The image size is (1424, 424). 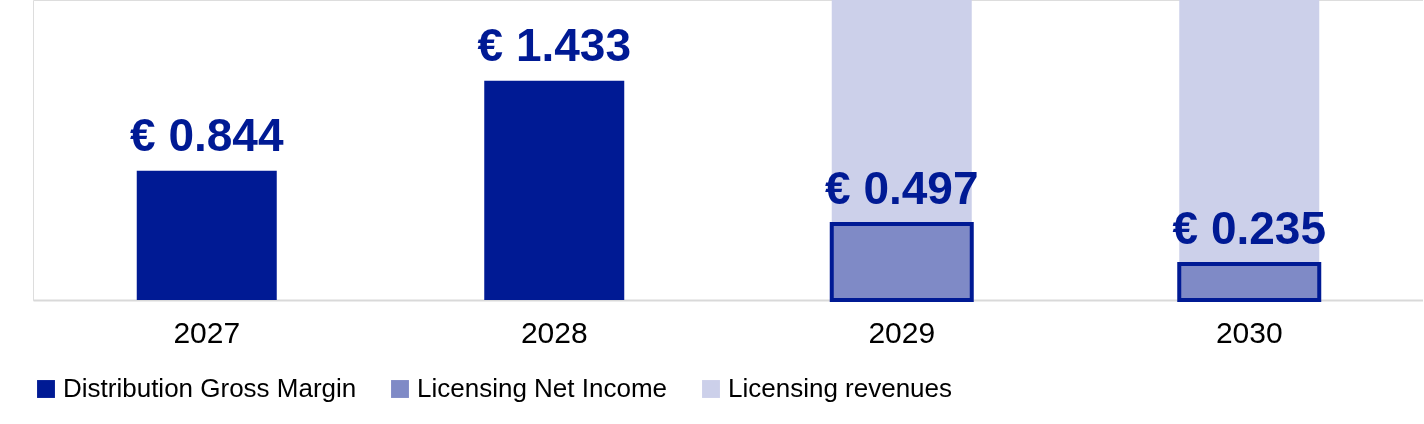 What do you see at coordinates (840, 388) in the screenshot?
I see `legend-label: Licensing revenues` at bounding box center [840, 388].